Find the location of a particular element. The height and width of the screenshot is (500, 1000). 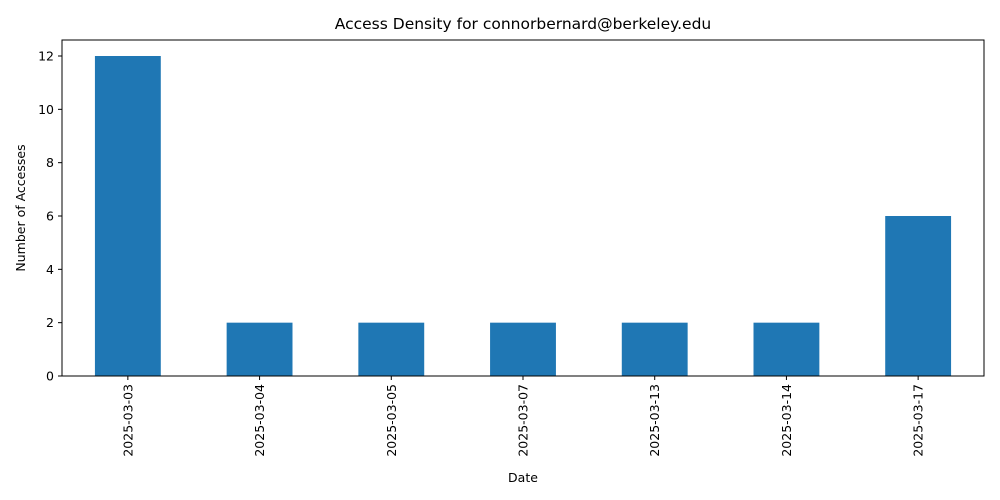

y-tick-label: 0 is located at coordinates (50, 376).